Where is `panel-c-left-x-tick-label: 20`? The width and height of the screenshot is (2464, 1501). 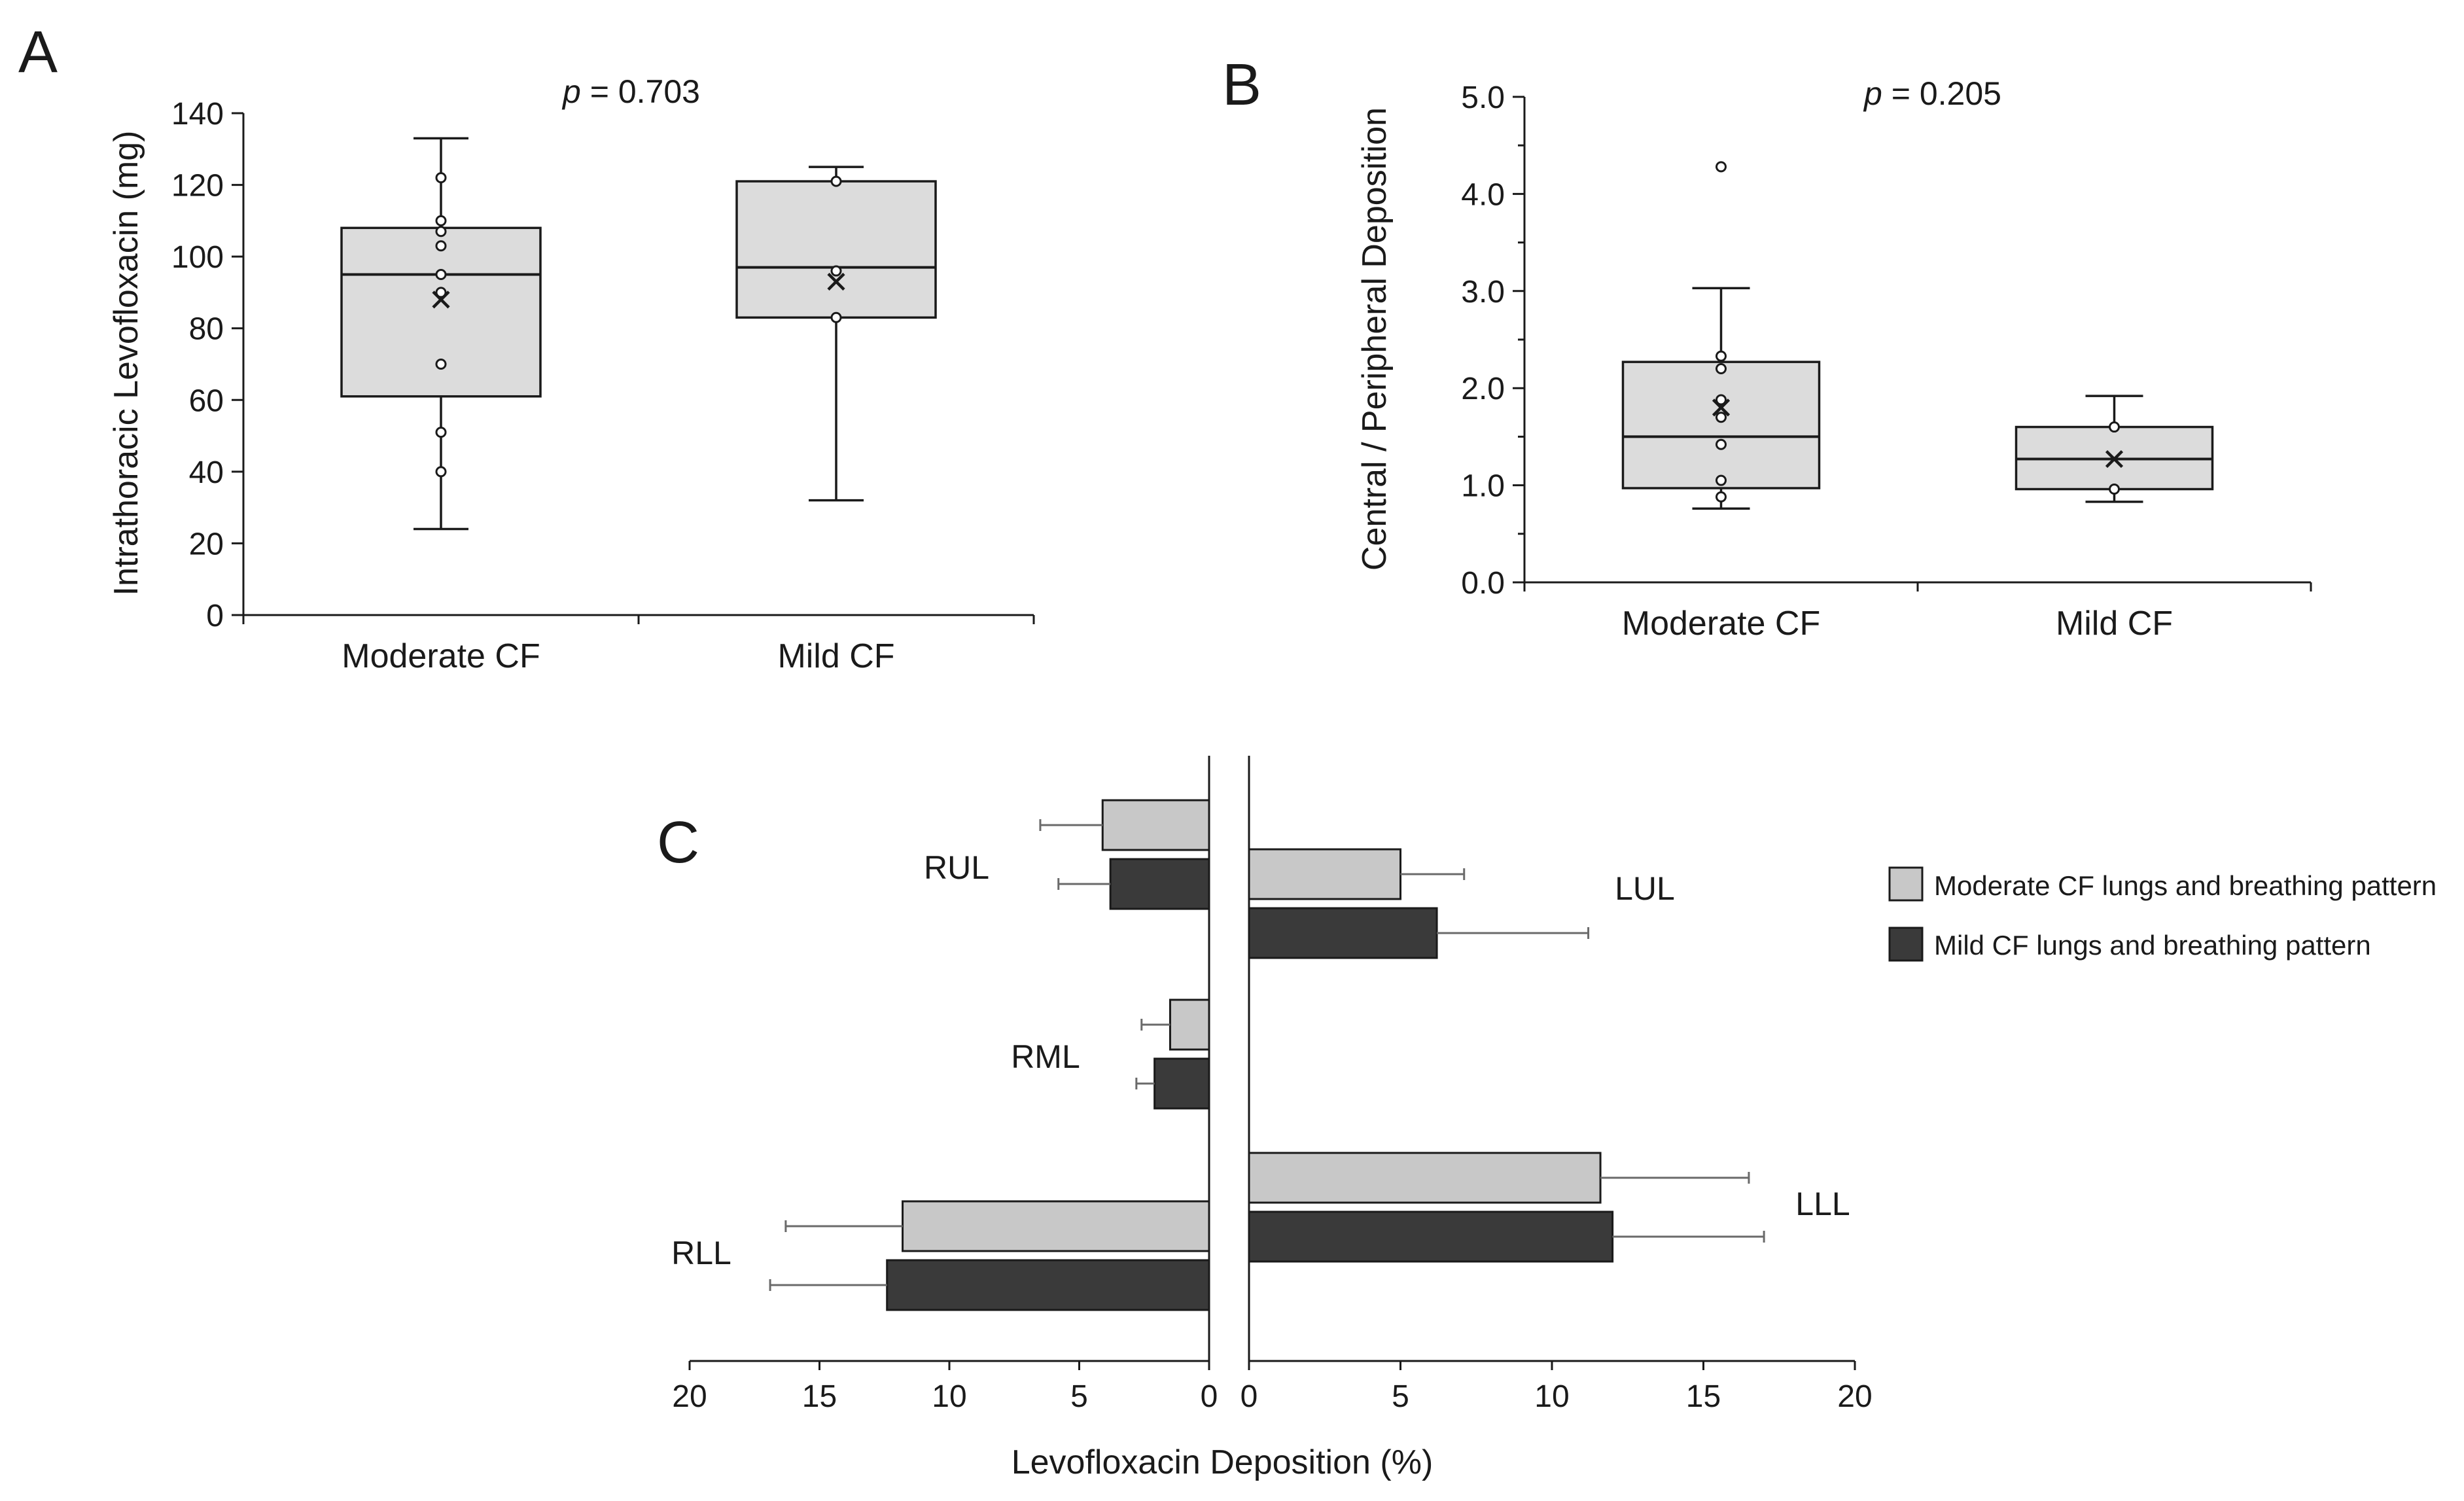 panel-c-left-x-tick-label: 20 is located at coordinates (689, 1396).